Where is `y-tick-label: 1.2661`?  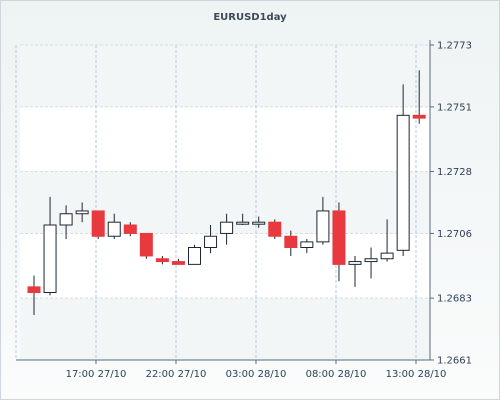
y-tick-label: 1.2661 is located at coordinates (454, 361).